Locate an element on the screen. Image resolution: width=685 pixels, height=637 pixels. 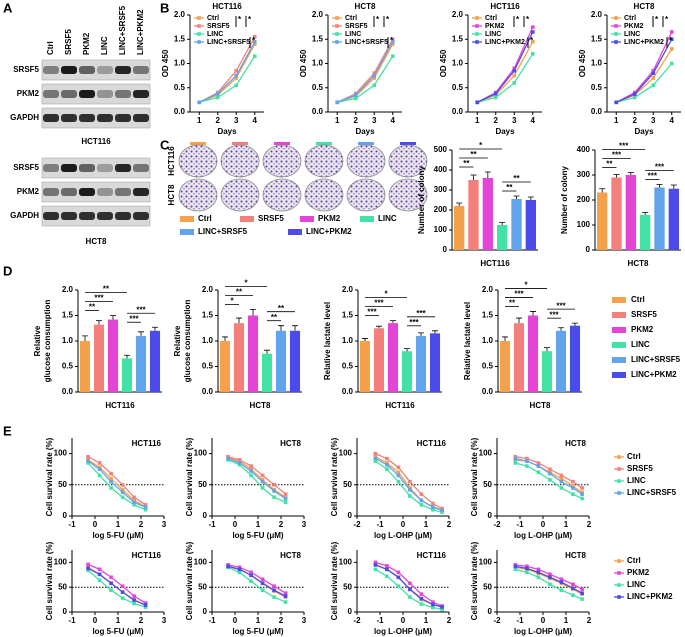
colony-row-label: HCT116 is located at coordinates (171, 161).